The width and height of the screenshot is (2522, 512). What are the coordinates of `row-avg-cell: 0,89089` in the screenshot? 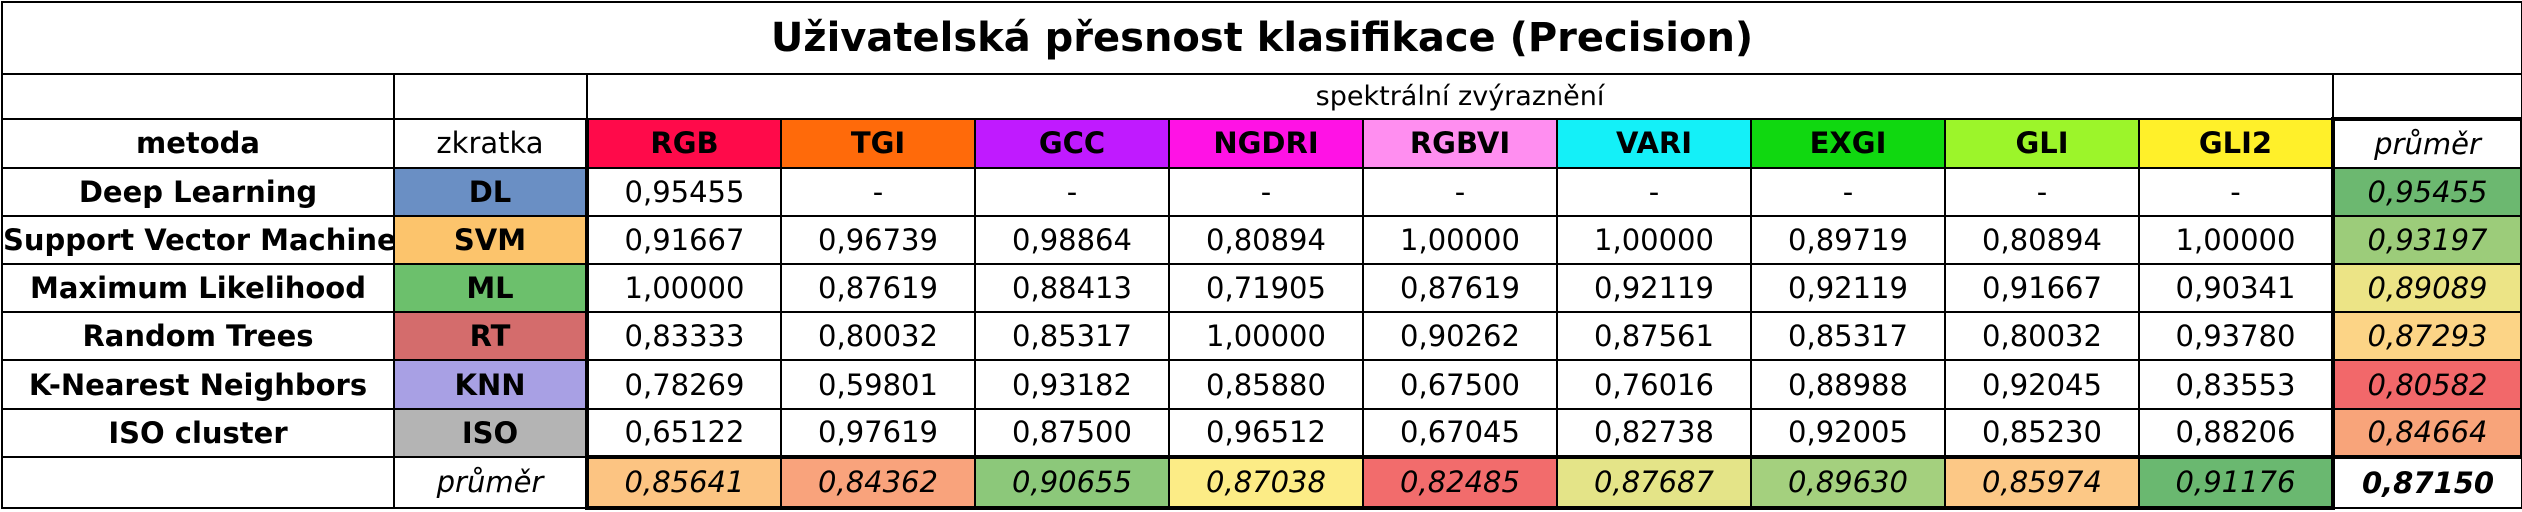 It's located at (2426, 288).